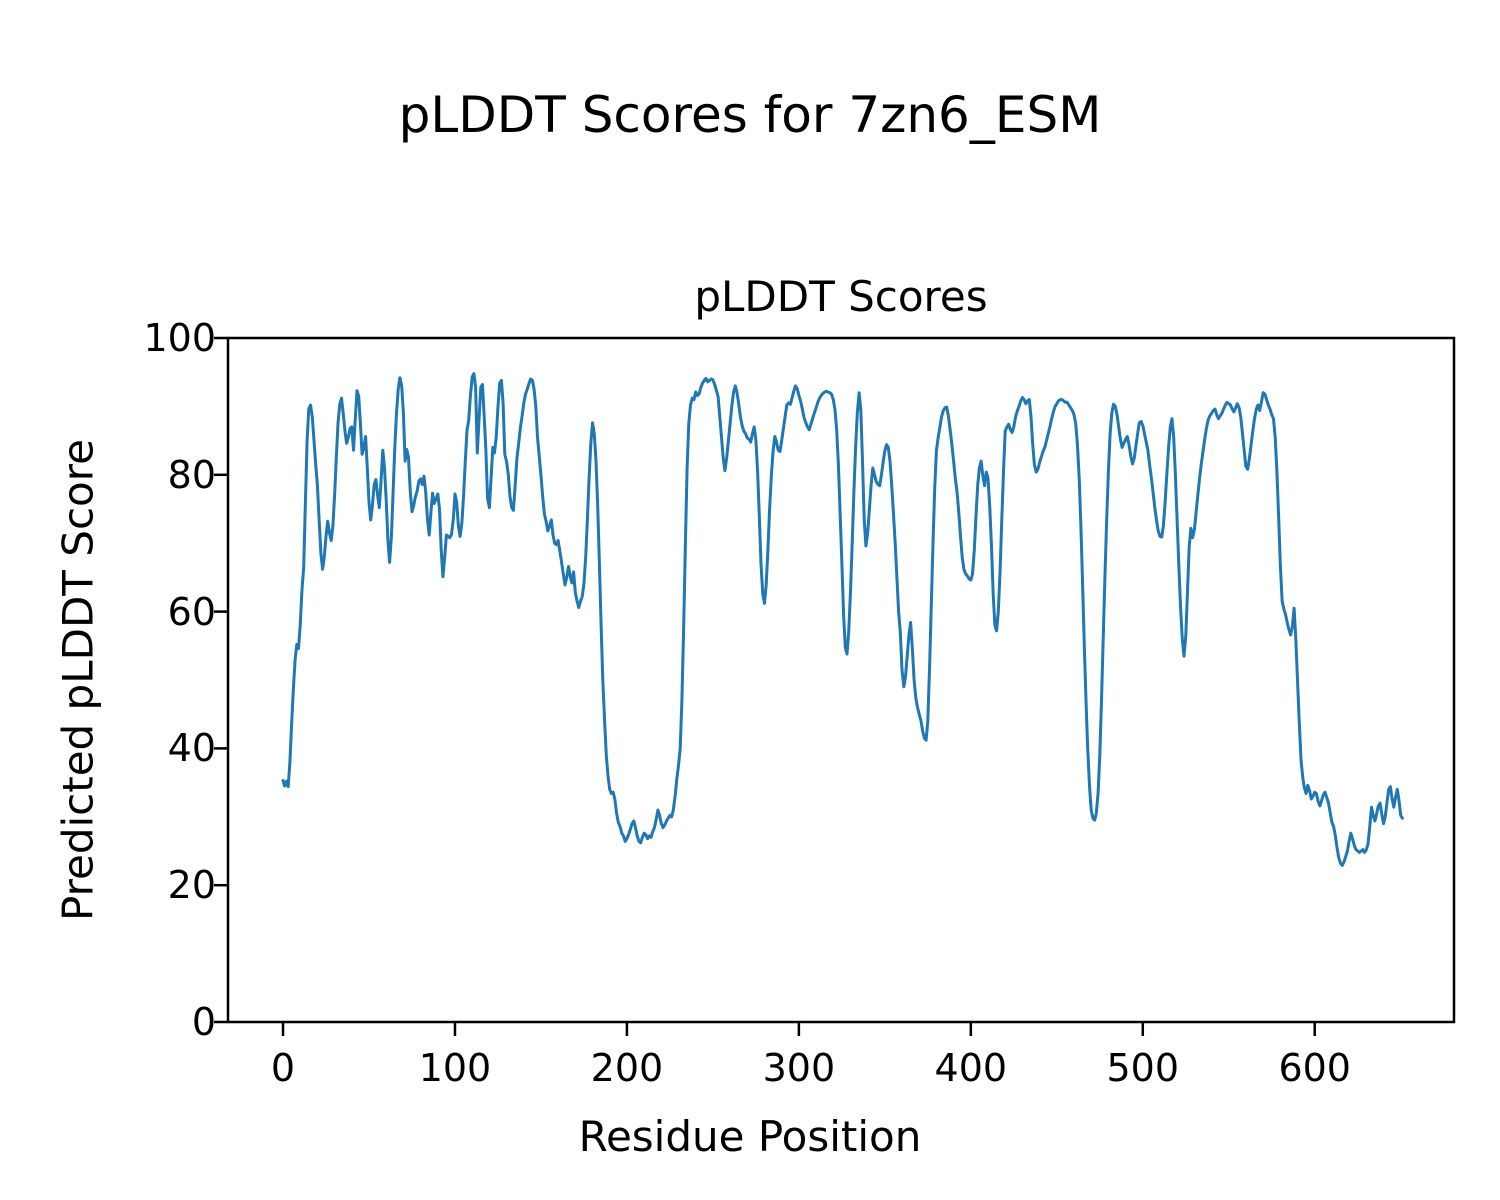  Describe the element at coordinates (1314, 1068) in the screenshot. I see `x-tick-label: 600` at that location.